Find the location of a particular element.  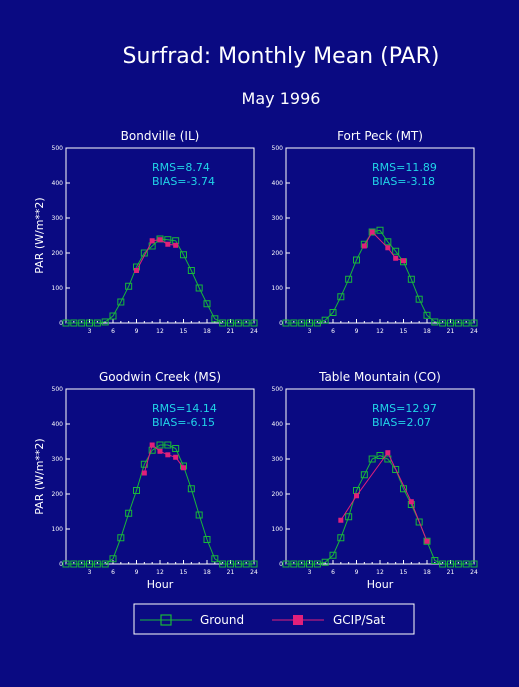

x-axis-label: Hour is located at coordinates (380, 584).